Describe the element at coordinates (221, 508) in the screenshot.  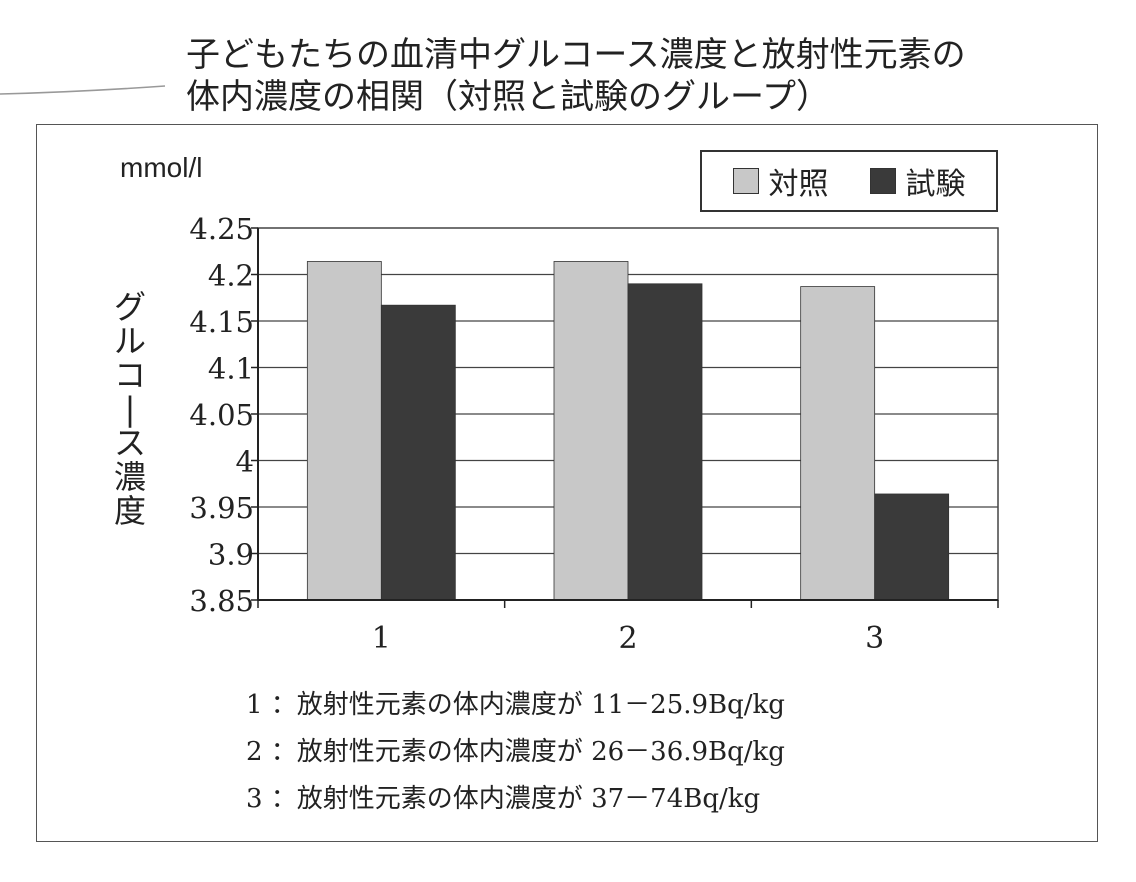
I see `y-tick-label: 3.95` at that location.